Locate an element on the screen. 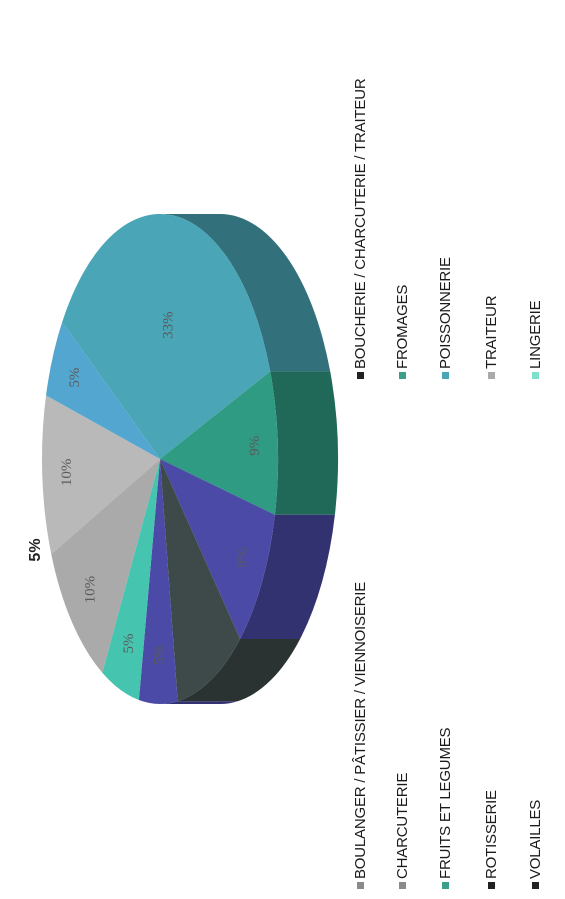 The height and width of the screenshot is (899, 565). legend-item: POISSONNERIE is located at coordinates (445, 318).